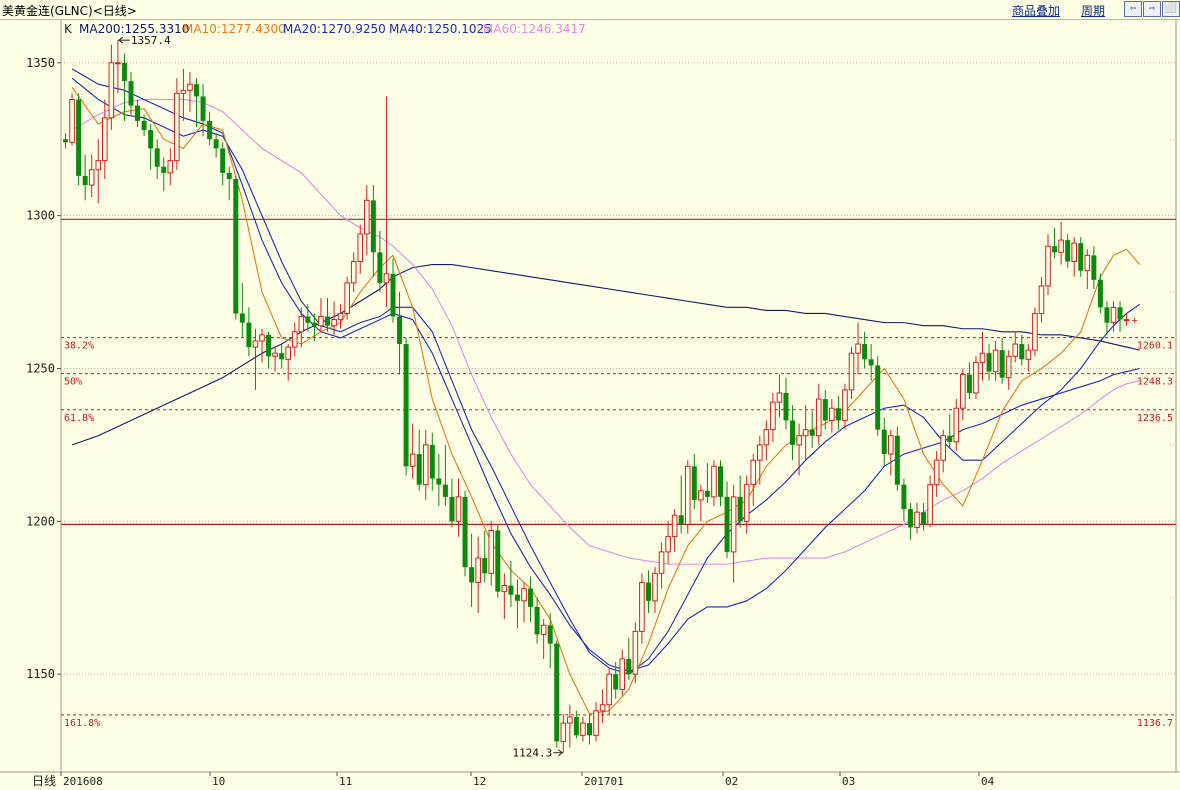 The width and height of the screenshot is (1180, 790). I want to click on fib-percent-label: 161.8%, so click(82, 723).